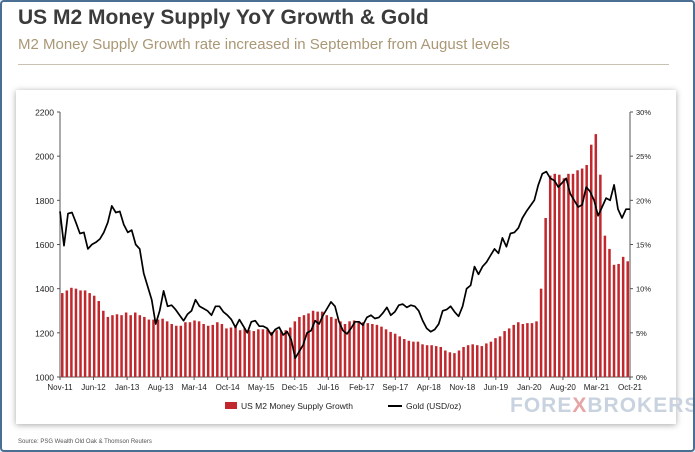 This screenshot has width=695, height=452. Describe the element at coordinates (44, 113) in the screenshot. I see `left-axis-tick-label: 2200` at that location.